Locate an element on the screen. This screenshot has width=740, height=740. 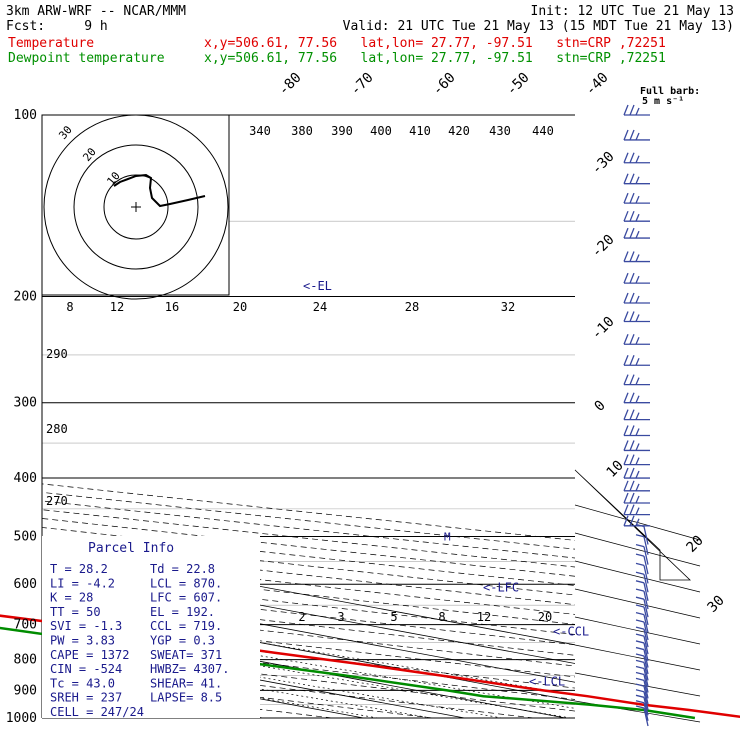
grid-extension is located at coordinates (632, 525).